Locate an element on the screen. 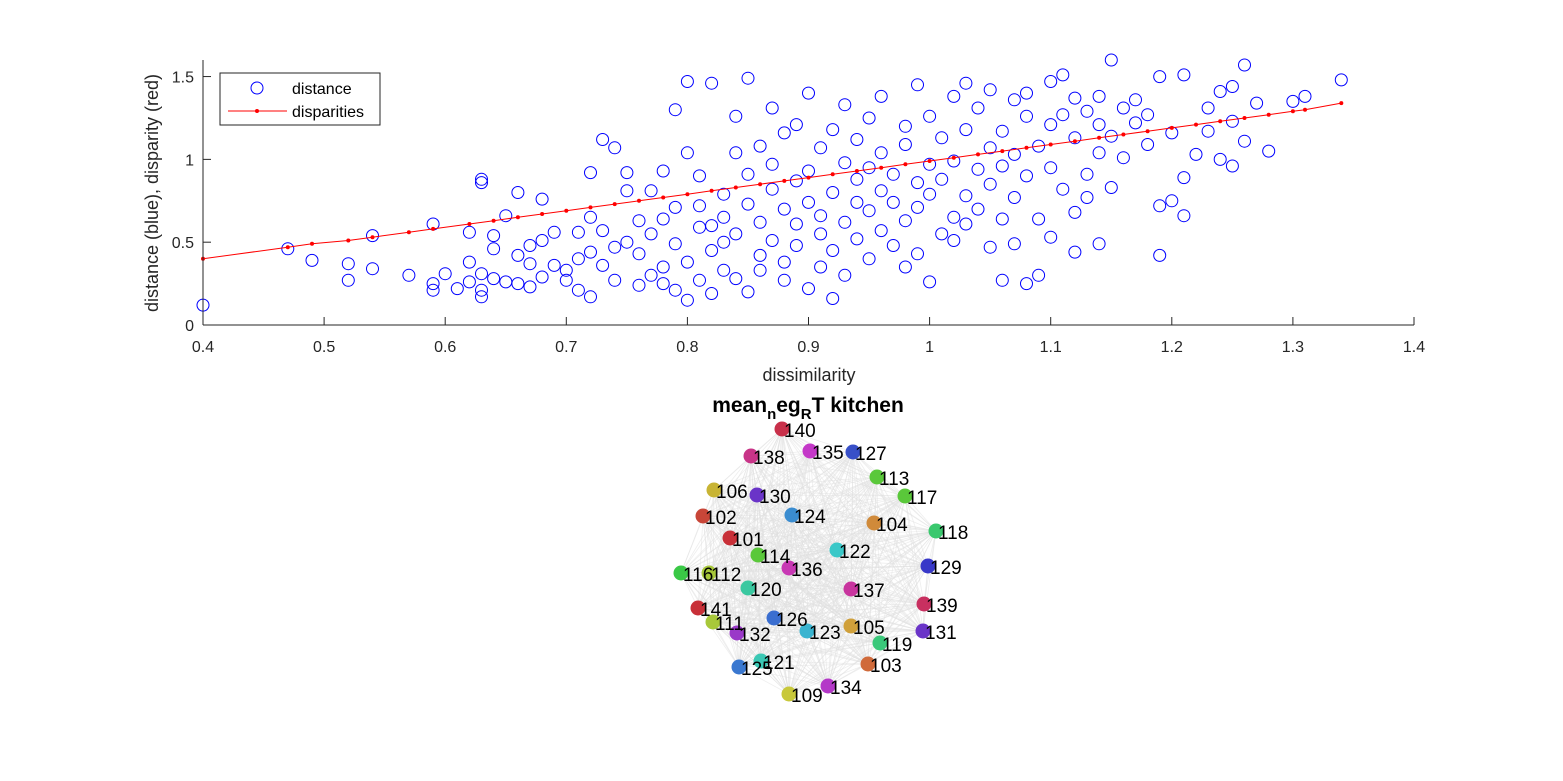 Image resolution: width=1563 pixels, height=781 pixels. legend: distance disparities is located at coordinates (300, 99).